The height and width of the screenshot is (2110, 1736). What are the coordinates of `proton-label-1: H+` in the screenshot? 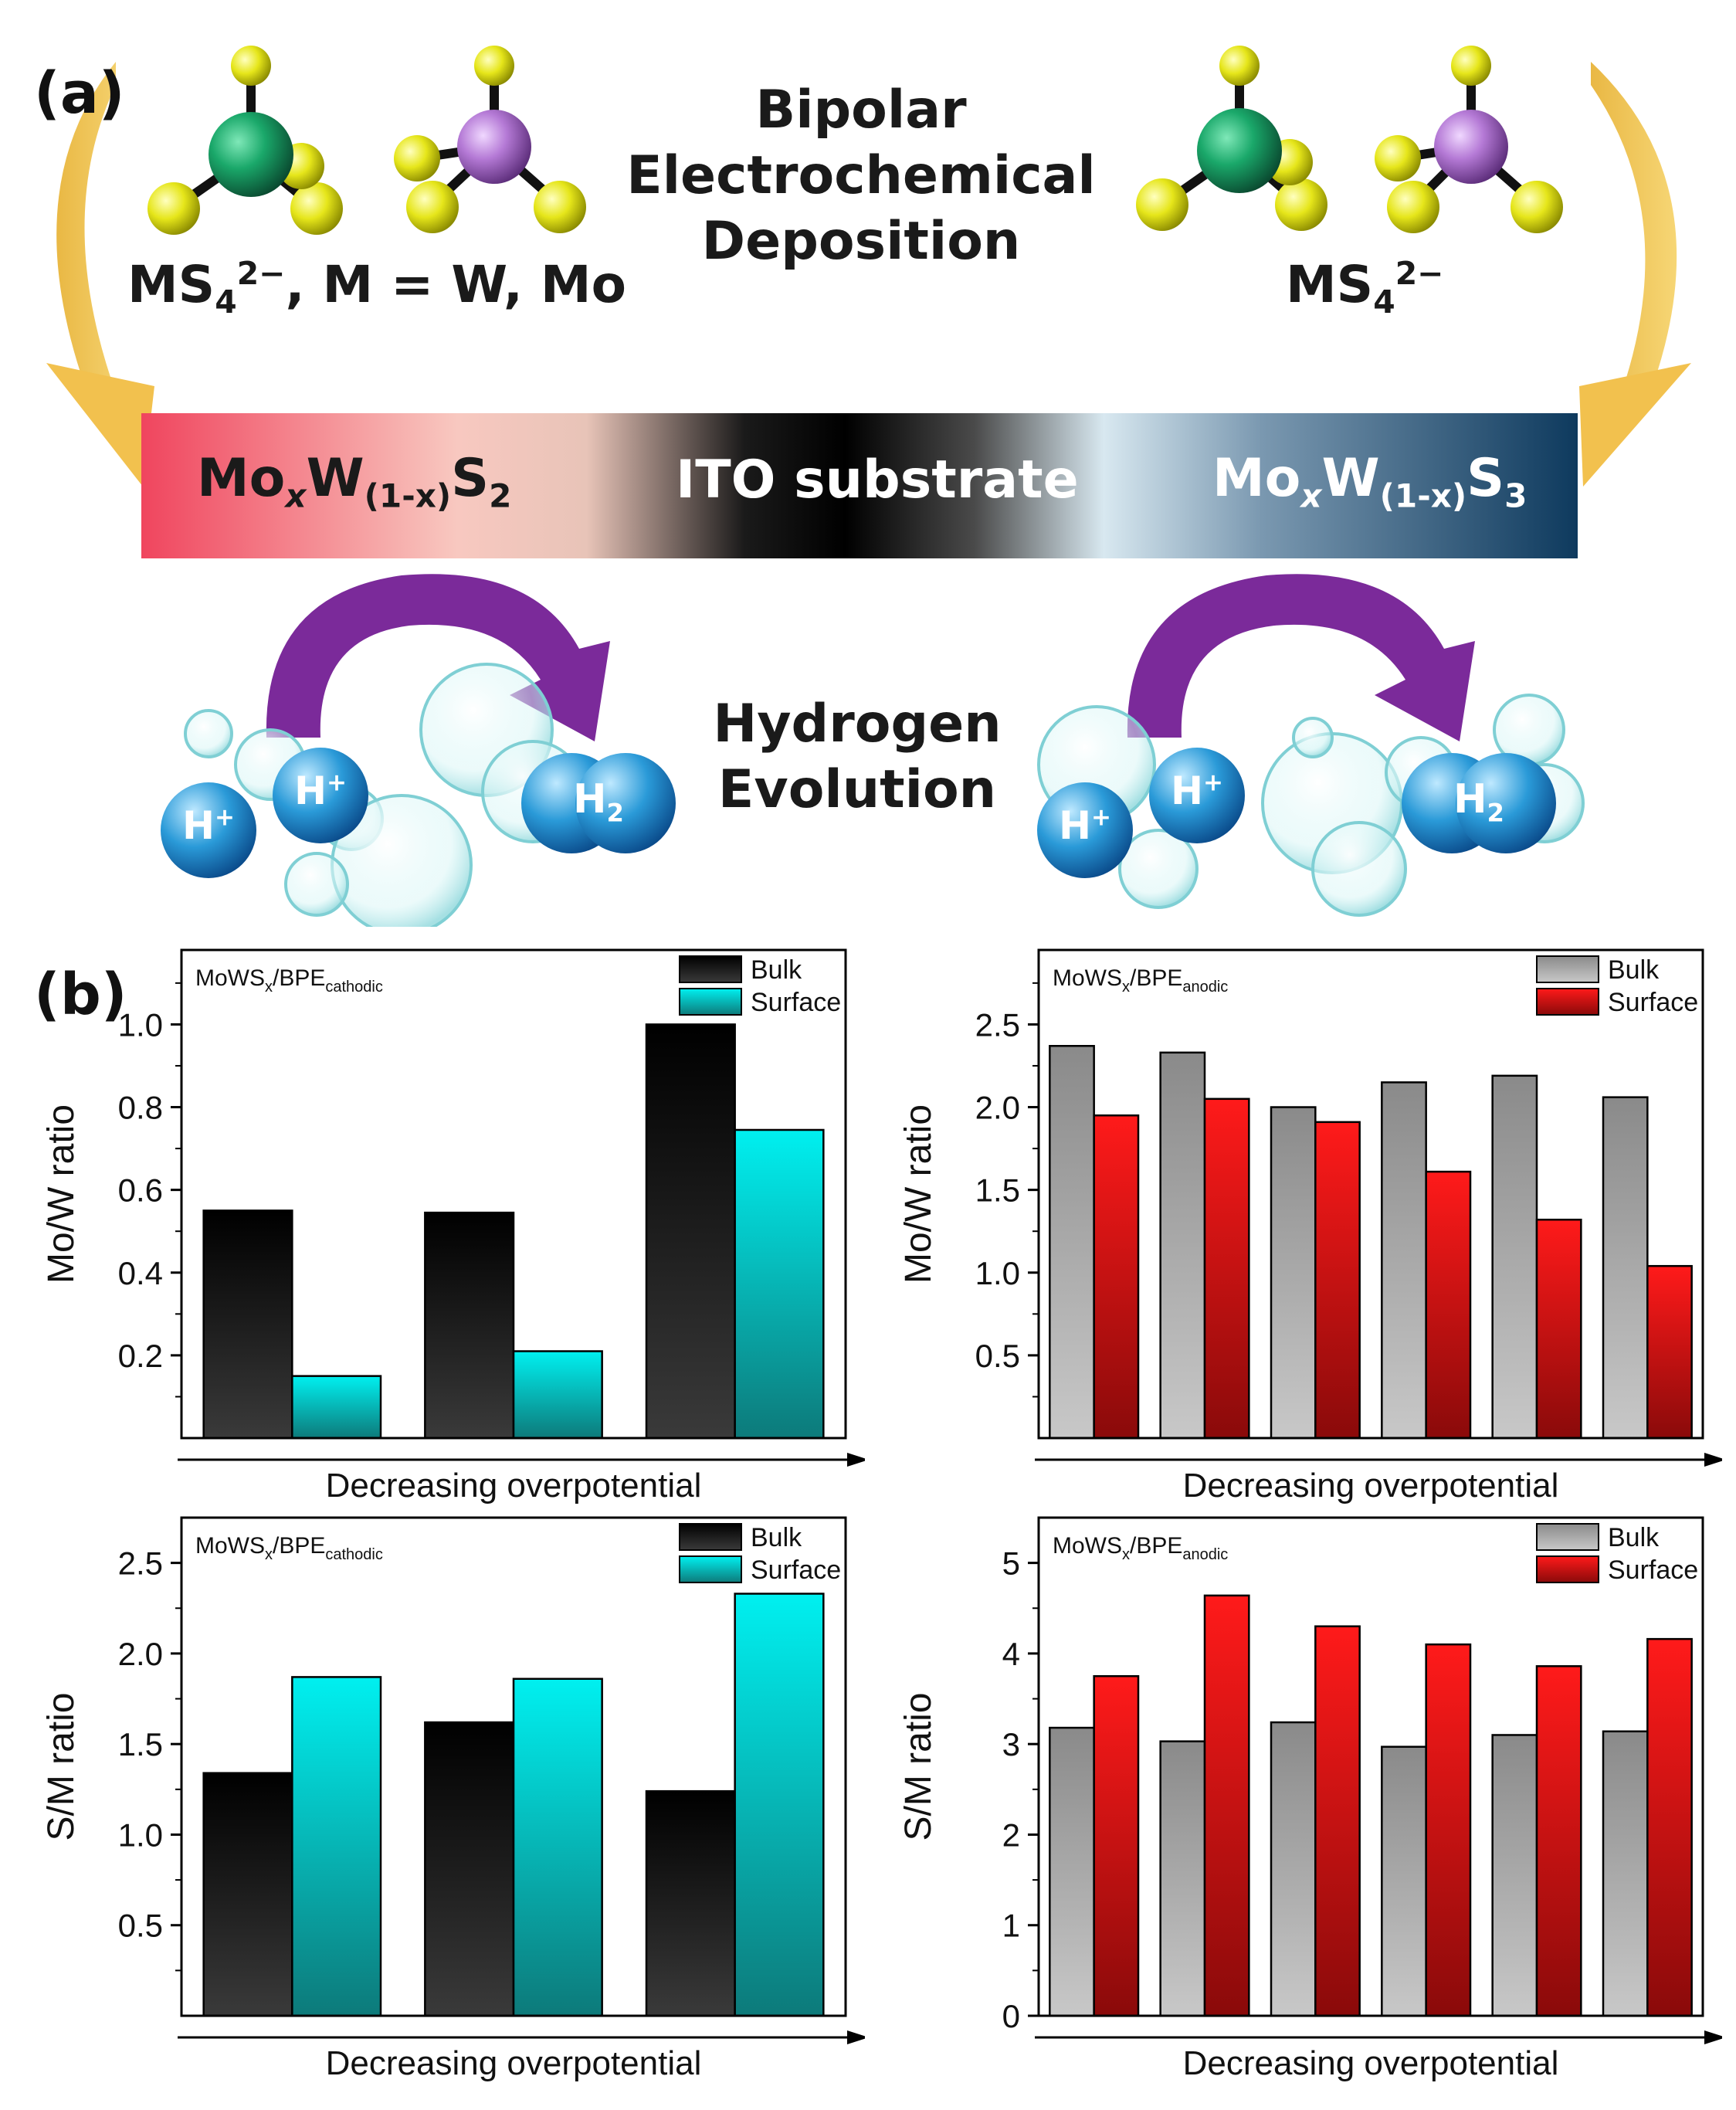 It's located at (208, 825).